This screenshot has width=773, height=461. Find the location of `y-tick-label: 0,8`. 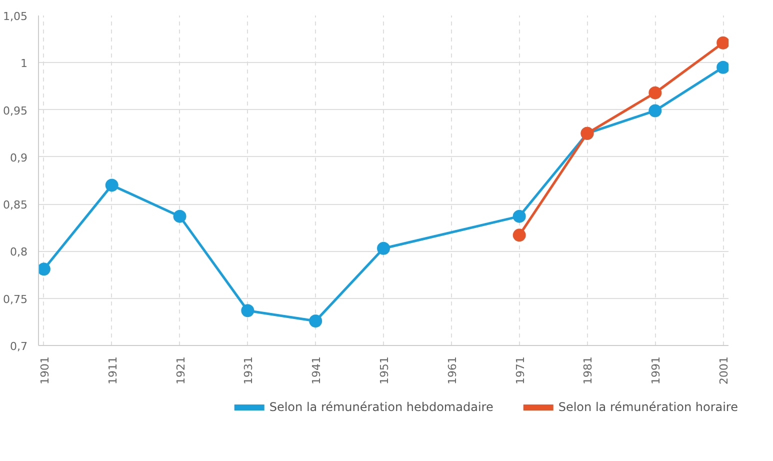

y-tick-label: 0,8 is located at coordinates (19, 252).